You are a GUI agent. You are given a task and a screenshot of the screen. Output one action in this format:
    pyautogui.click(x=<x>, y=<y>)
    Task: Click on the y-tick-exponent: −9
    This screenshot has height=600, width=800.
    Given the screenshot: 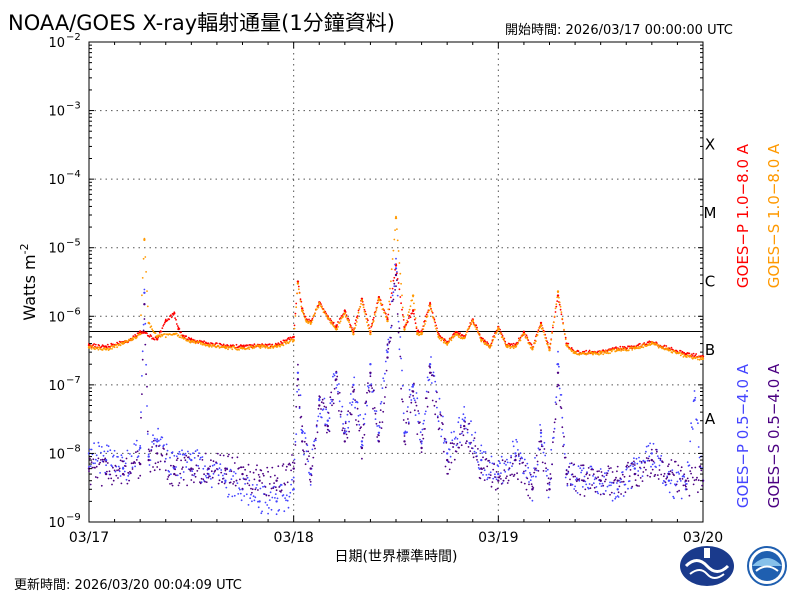 What is the action you would take?
    pyautogui.click(x=73, y=517)
    